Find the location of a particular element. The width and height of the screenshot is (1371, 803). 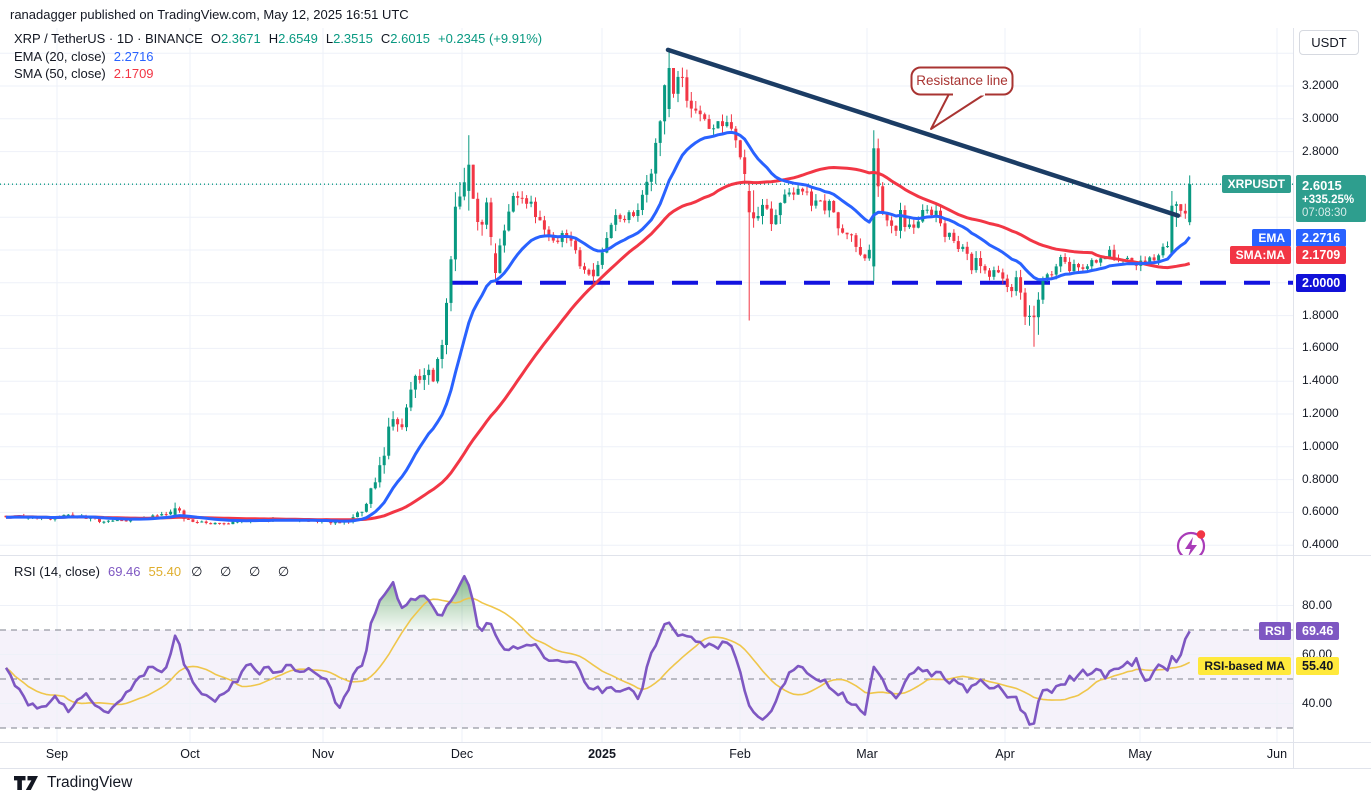

rsi-legend-empty-slots: ∅ ∅ ∅ ∅ is located at coordinates (244, 571).